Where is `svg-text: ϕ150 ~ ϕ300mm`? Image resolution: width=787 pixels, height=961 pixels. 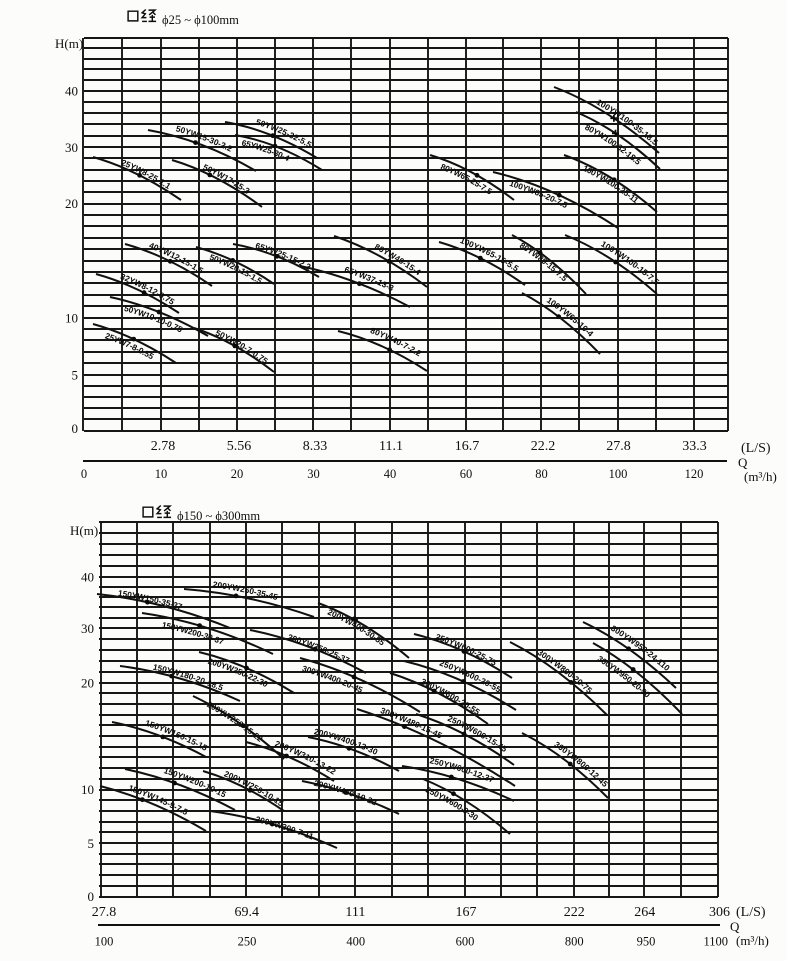
svg-text: ϕ150 ~ ϕ300mm is located at coordinates (218, 516).